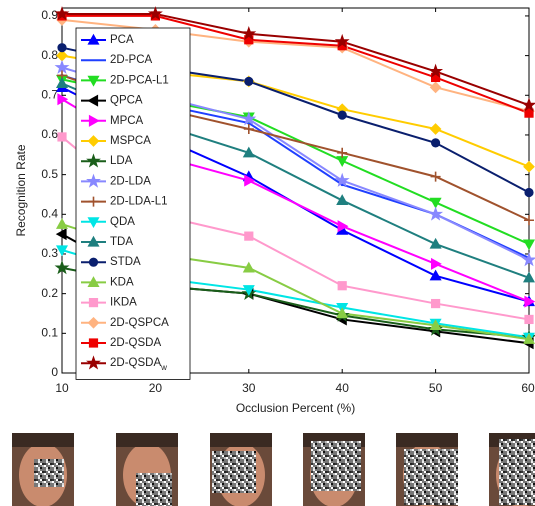  What do you see at coordinates (156, 388) in the screenshot?
I see `x-tick-label: 20` at bounding box center [156, 388].